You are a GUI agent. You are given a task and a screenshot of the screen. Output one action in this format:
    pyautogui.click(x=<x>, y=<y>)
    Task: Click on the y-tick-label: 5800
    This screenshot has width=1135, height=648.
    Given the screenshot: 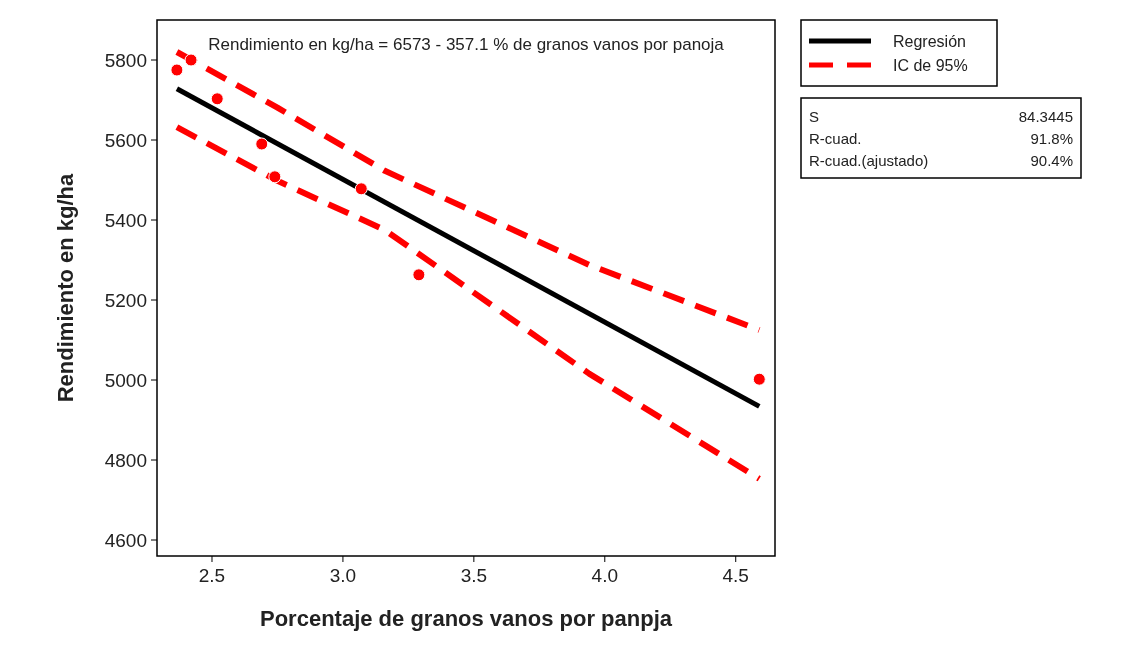 What is the action you would take?
    pyautogui.click(x=125, y=60)
    